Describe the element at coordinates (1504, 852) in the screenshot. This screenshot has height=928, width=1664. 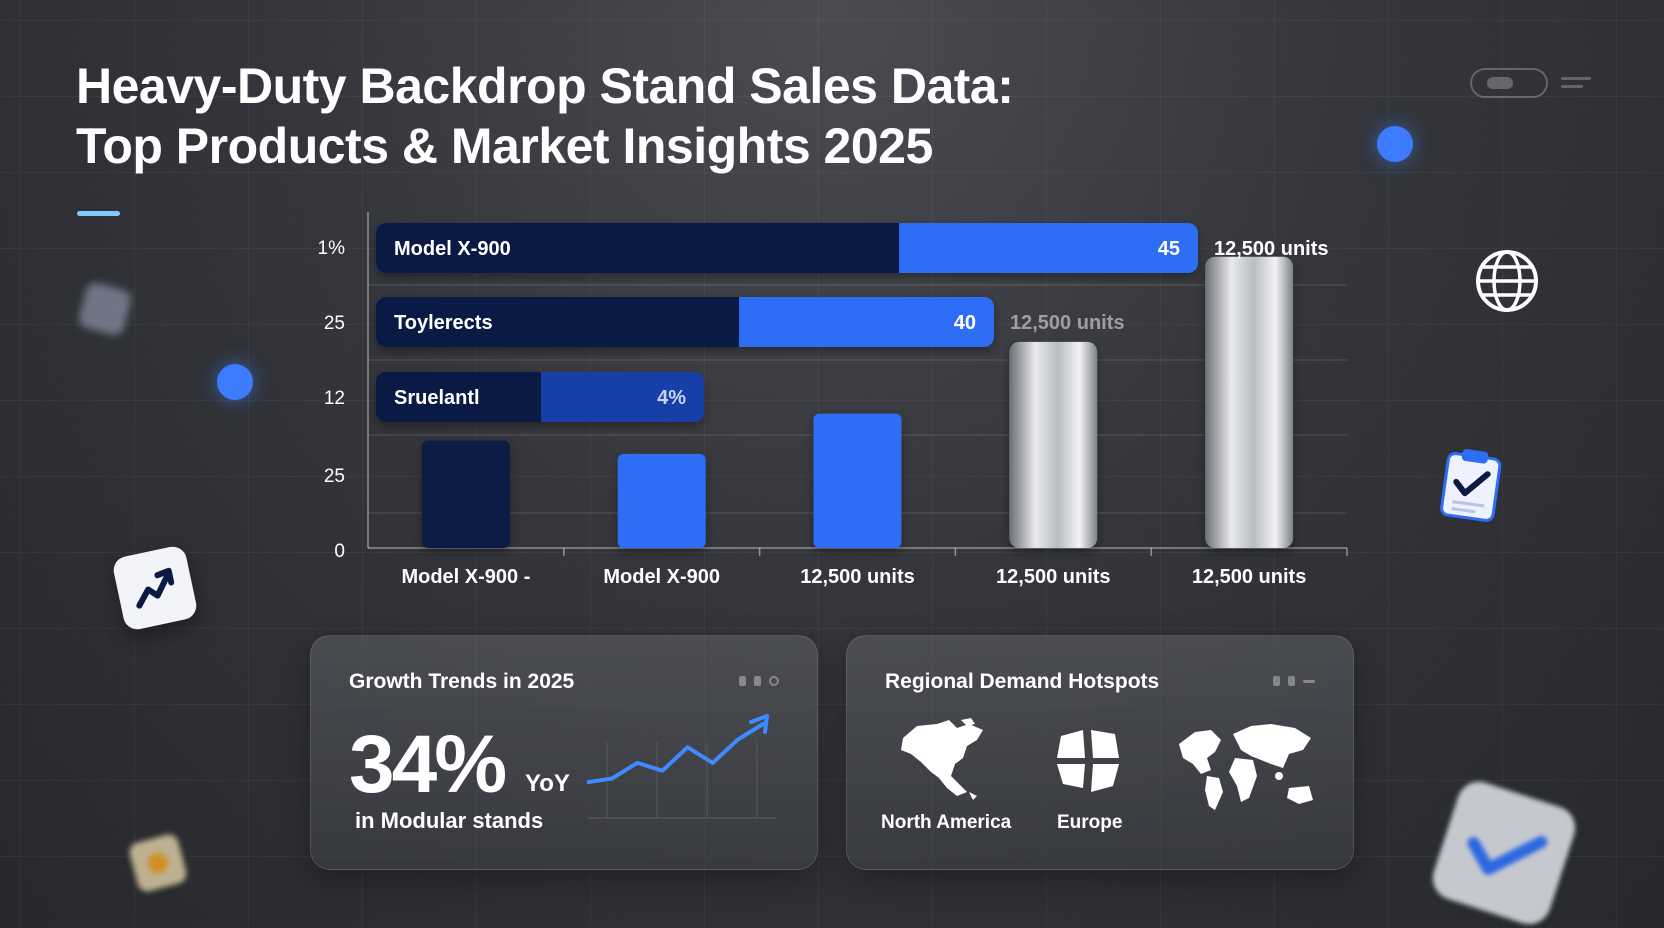
I see `checkmark-icon` at that location.